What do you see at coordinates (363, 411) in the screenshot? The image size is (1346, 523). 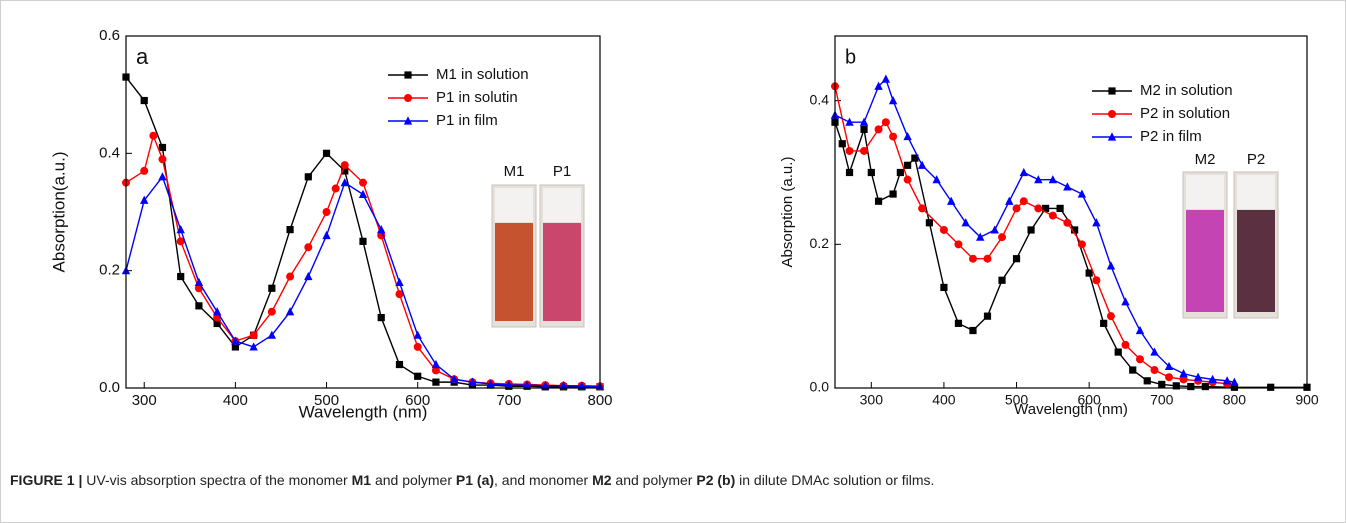 I see `x-axis-label: Wavelength (nm)` at bounding box center [363, 411].